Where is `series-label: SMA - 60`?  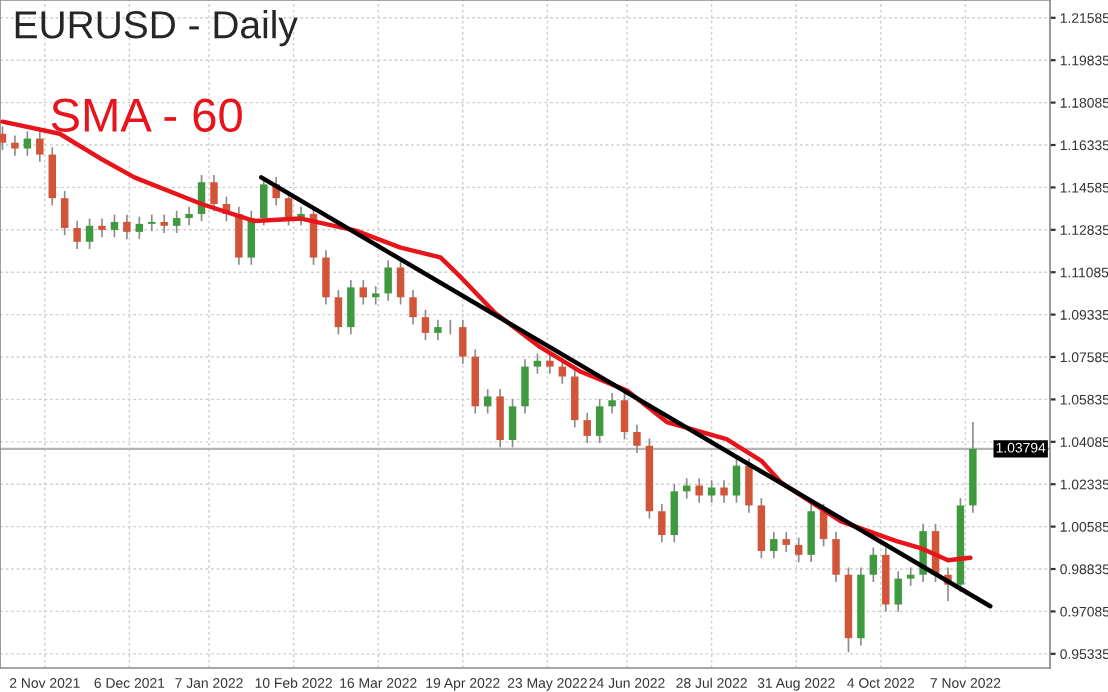 series-label: SMA - 60 is located at coordinates (146, 115).